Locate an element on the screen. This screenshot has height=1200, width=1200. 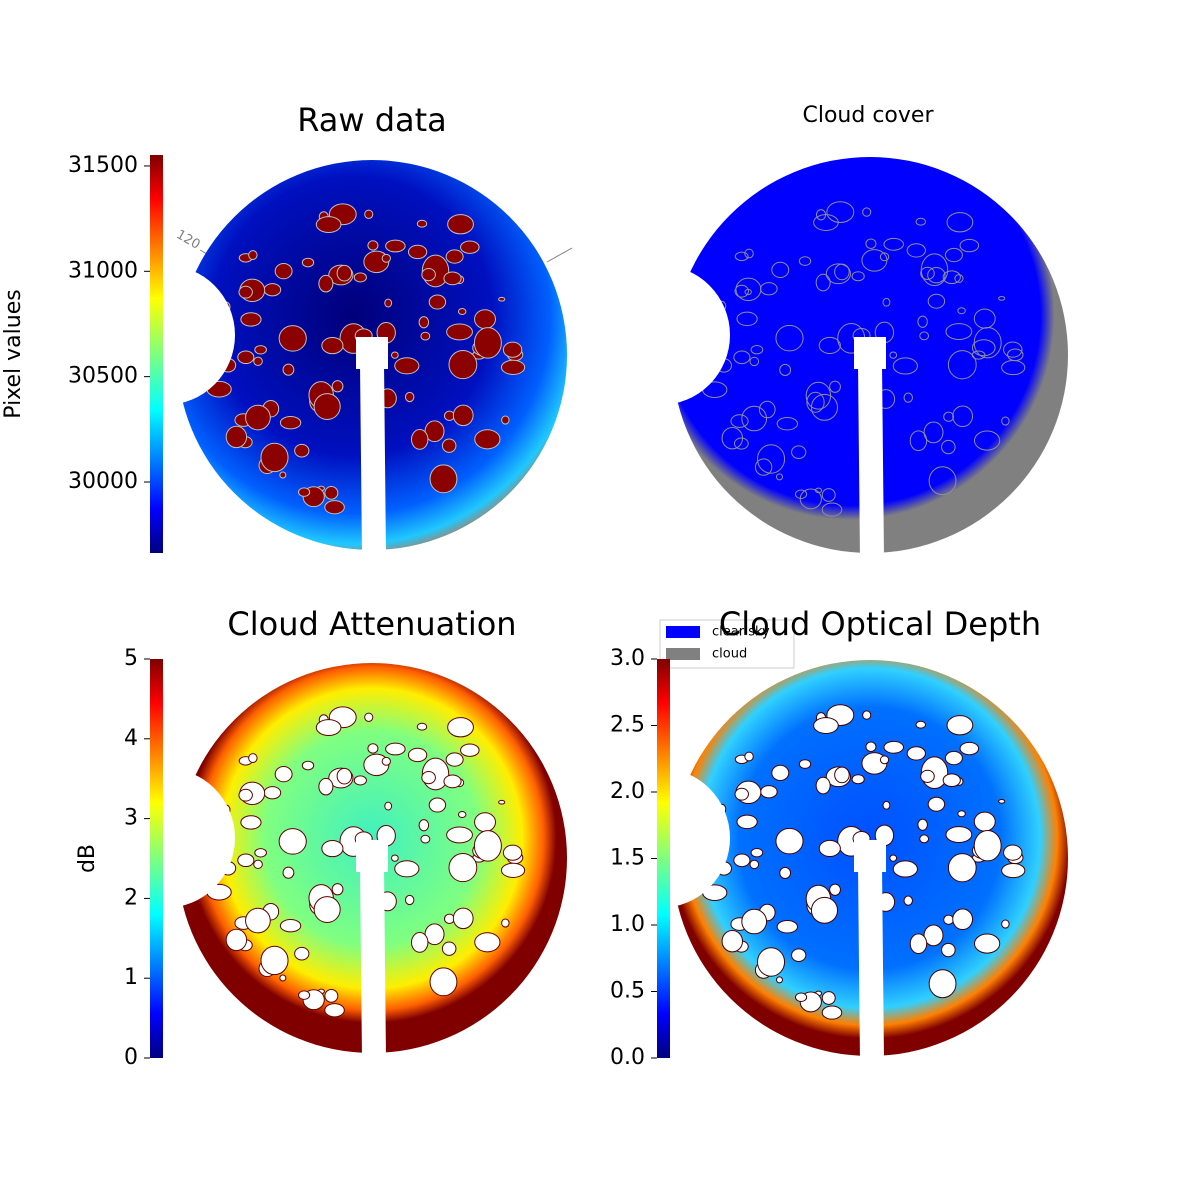
polar-tick-label: 120 is located at coordinates (187, 239).